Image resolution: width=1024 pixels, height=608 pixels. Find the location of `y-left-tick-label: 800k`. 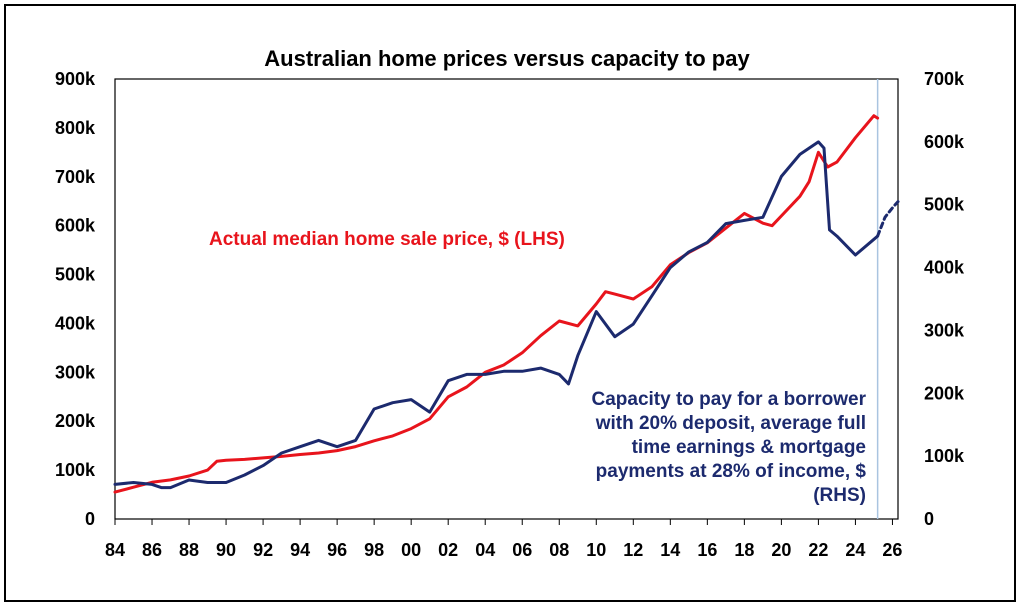

y-left-tick-label: 800k is located at coordinates (75, 128).